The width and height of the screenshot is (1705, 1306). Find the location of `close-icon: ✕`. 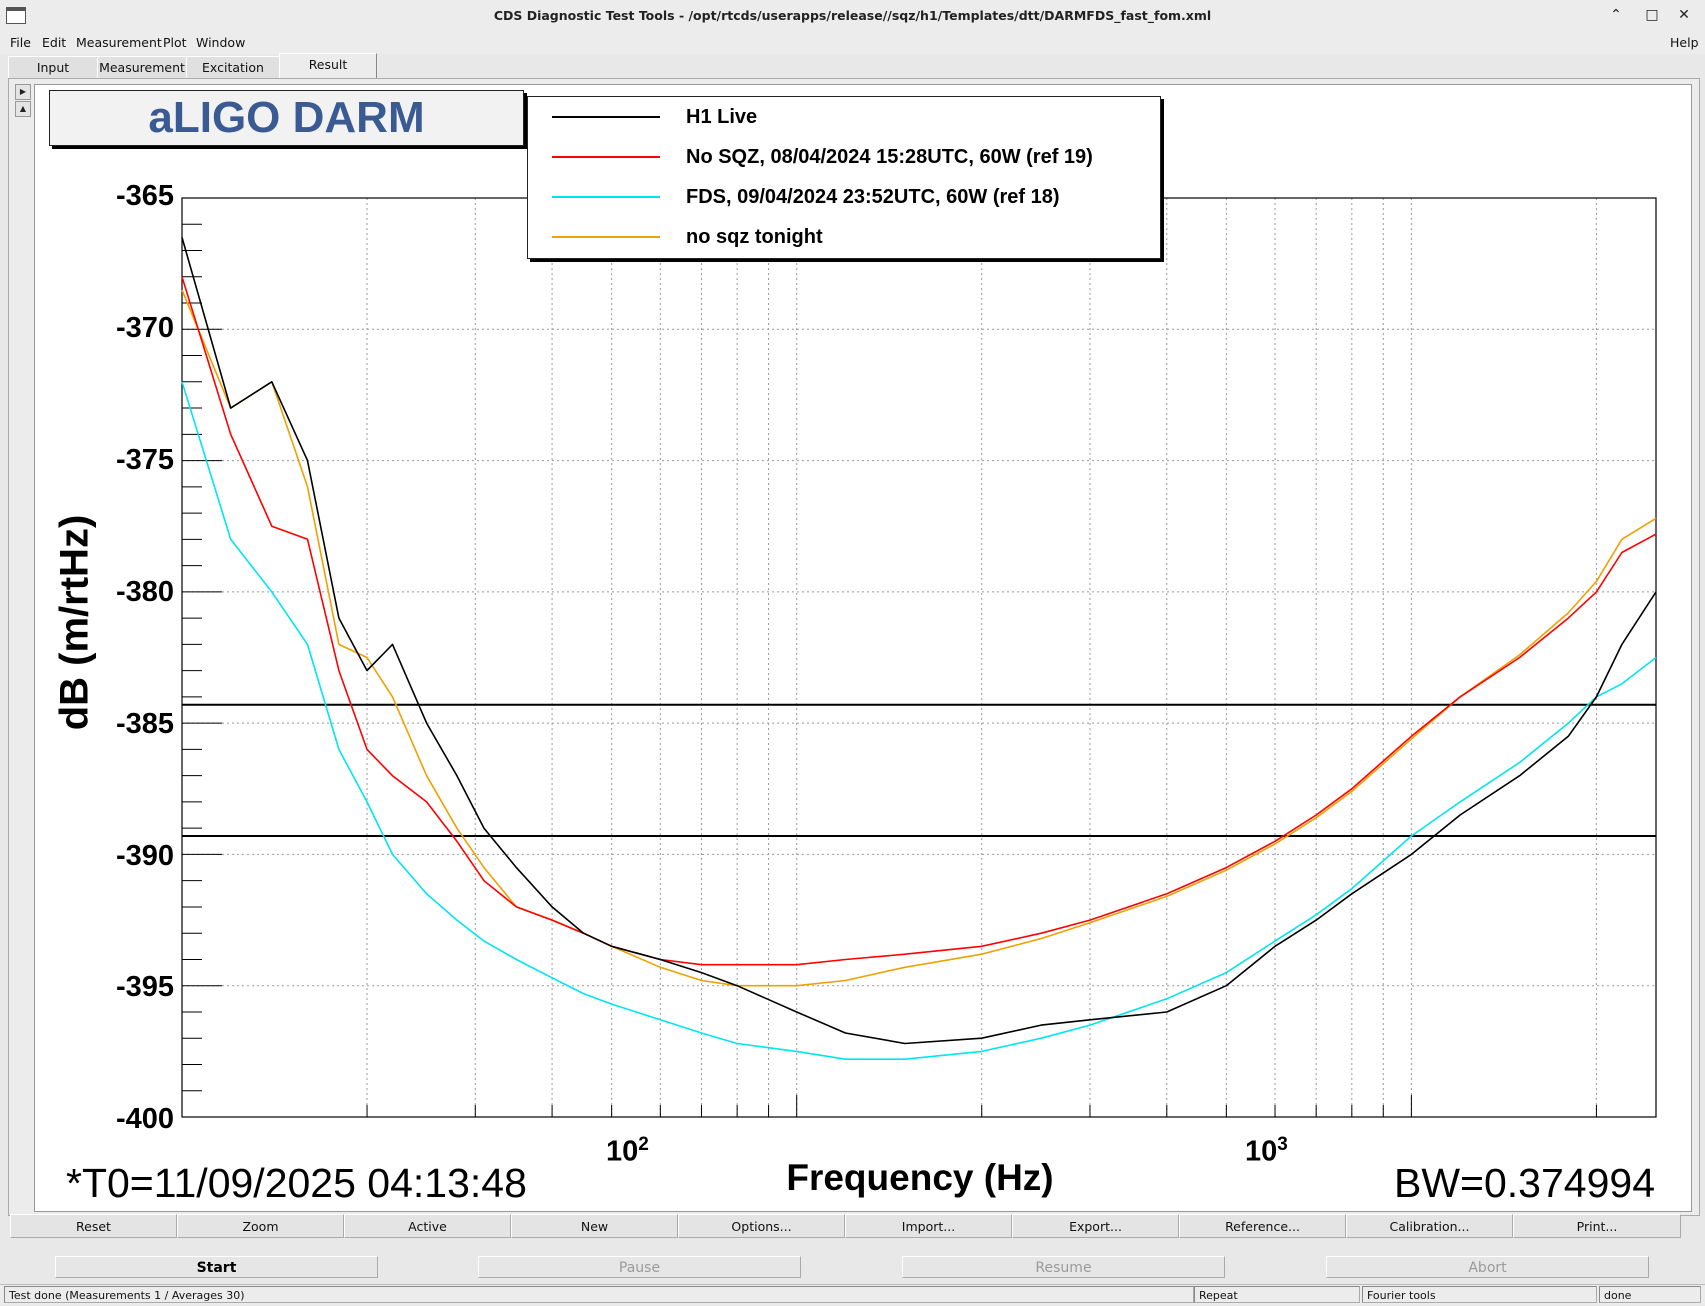

close-icon: ✕ is located at coordinates (1684, 15).